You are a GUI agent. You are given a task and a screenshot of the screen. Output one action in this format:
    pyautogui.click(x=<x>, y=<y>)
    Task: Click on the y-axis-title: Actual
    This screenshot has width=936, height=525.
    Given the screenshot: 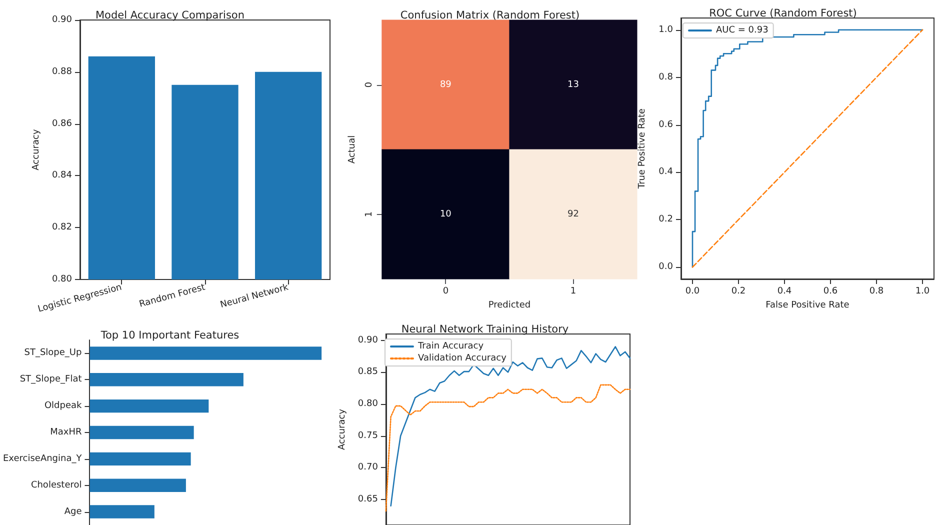 What is the action you would take?
    pyautogui.click(x=353, y=149)
    